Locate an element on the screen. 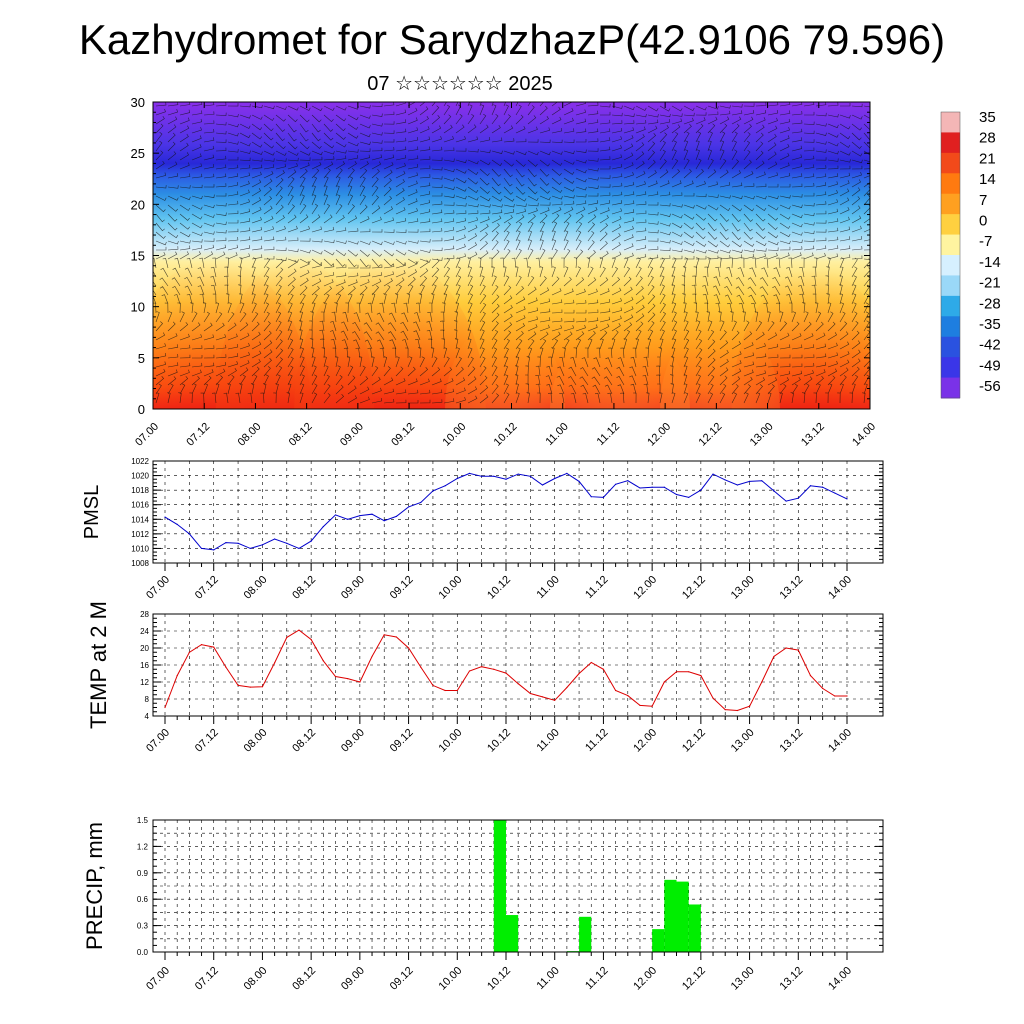 This screenshot has width=1024, height=1024. x-tick-label: 11.12 is located at coordinates (596, 587).